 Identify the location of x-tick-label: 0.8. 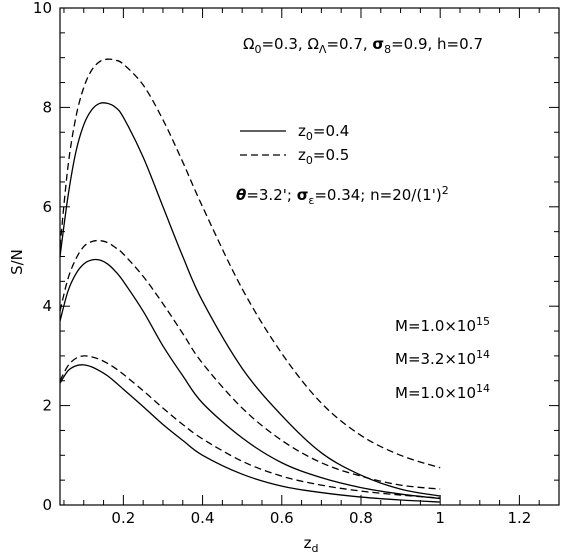
(361, 518).